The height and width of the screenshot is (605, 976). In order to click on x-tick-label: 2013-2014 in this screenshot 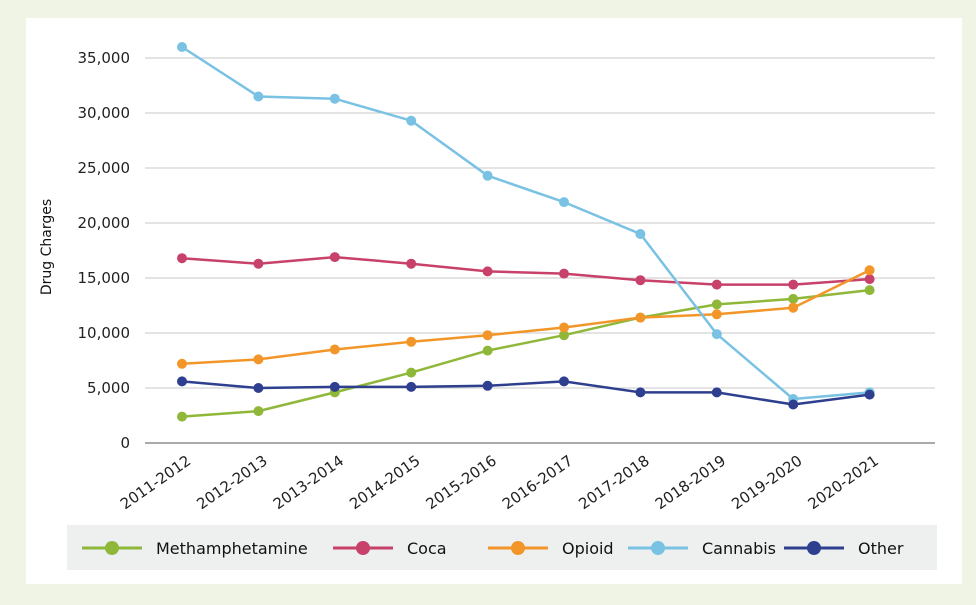, I will do `click(308, 483)`.